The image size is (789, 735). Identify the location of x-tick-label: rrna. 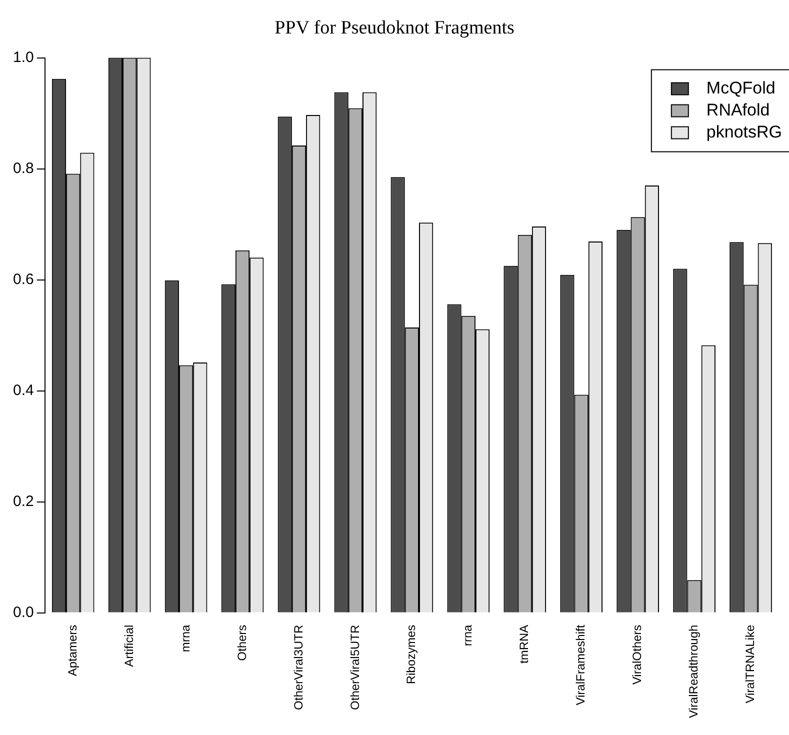
(467, 635).